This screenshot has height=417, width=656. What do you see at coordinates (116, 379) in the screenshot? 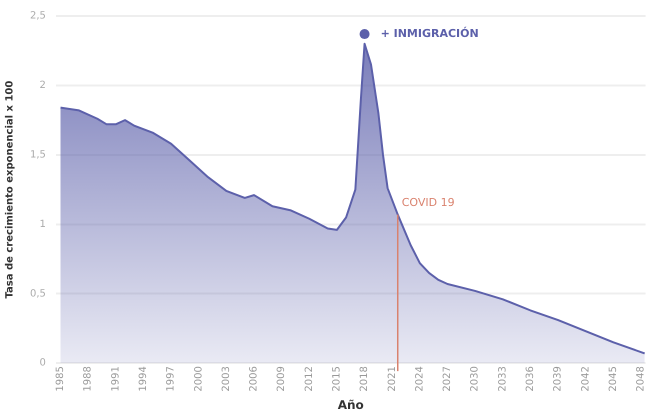
I see `x-tick-label: 1991` at bounding box center [116, 379].